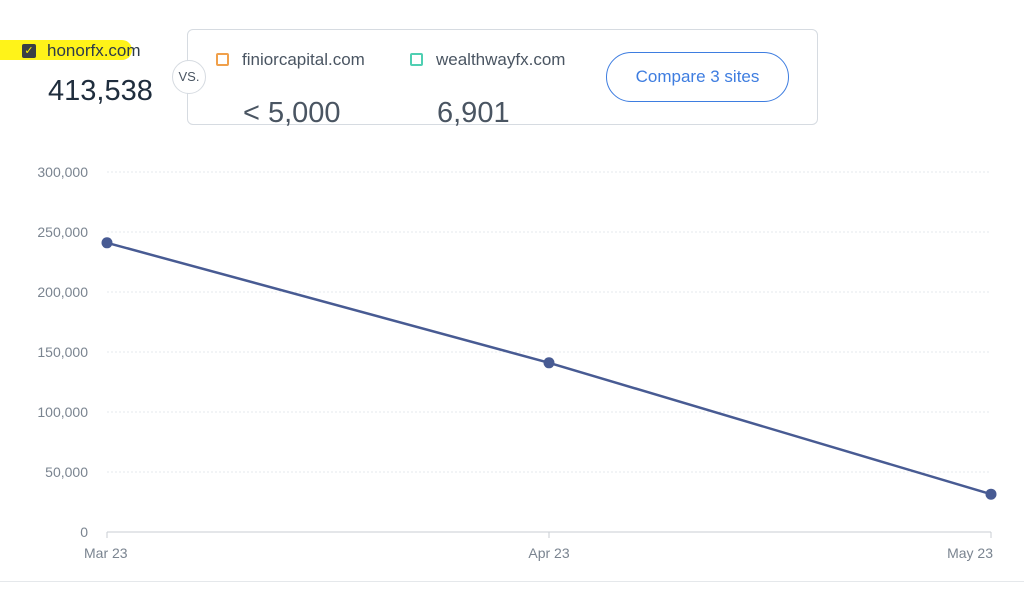 Image resolution: width=1024 pixels, height=594 pixels. What do you see at coordinates (303, 59) in the screenshot?
I see `compare-site-1-name: finiorcapital.com` at bounding box center [303, 59].